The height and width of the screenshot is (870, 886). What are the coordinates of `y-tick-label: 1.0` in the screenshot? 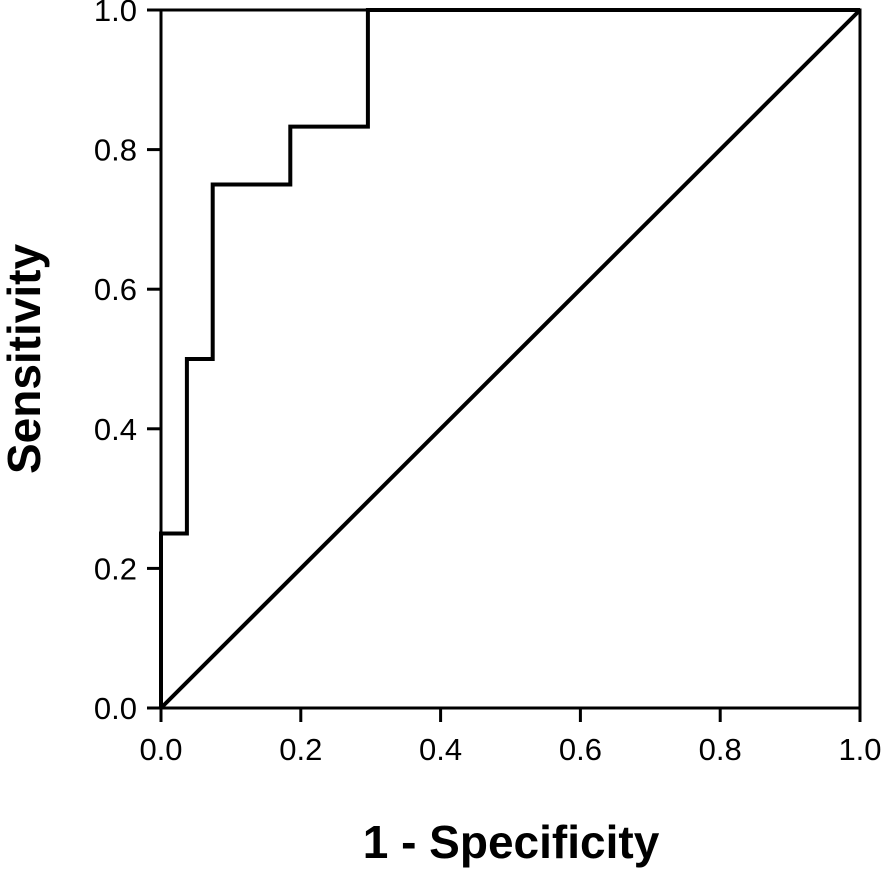 It's located at (115, 14).